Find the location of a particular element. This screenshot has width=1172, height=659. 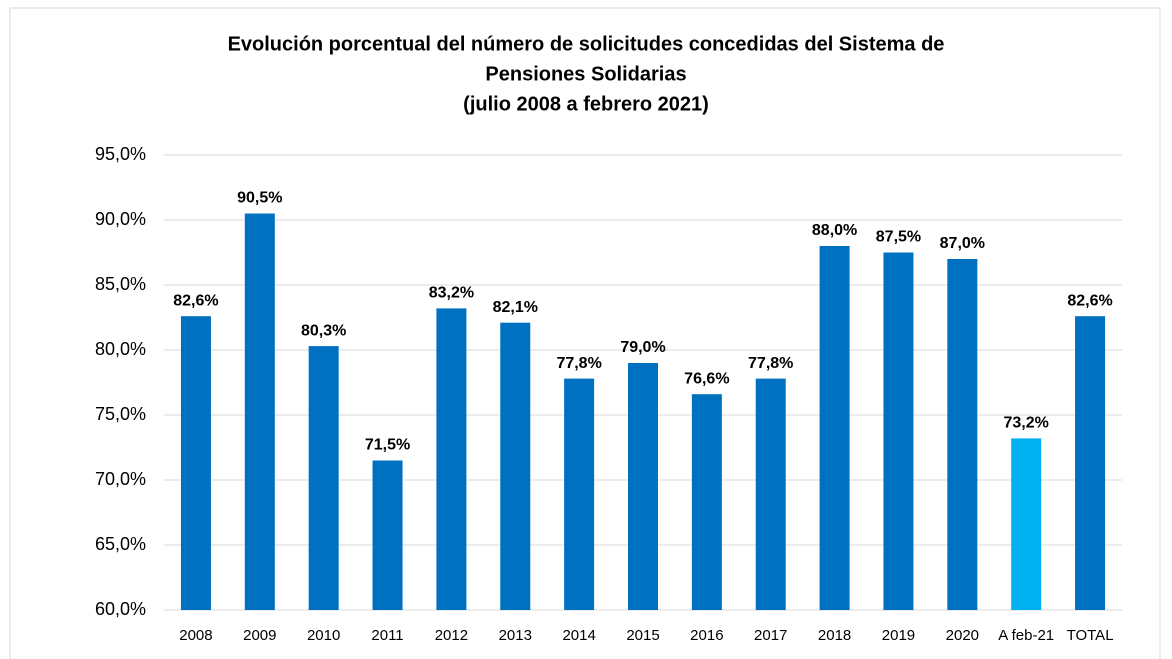

x-tick-label: 2018 is located at coordinates (834, 635).